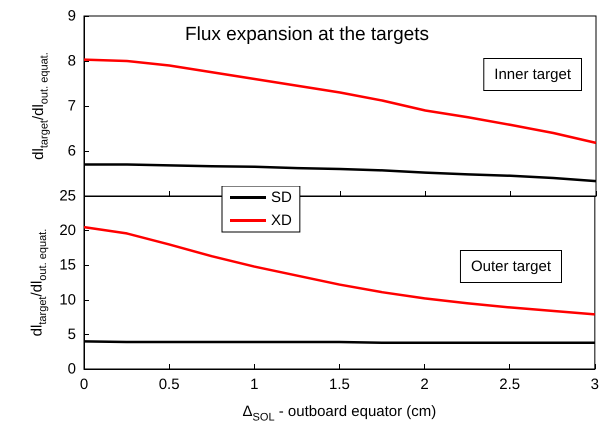  I want to click on x-tick-label: 0, so click(84, 384).